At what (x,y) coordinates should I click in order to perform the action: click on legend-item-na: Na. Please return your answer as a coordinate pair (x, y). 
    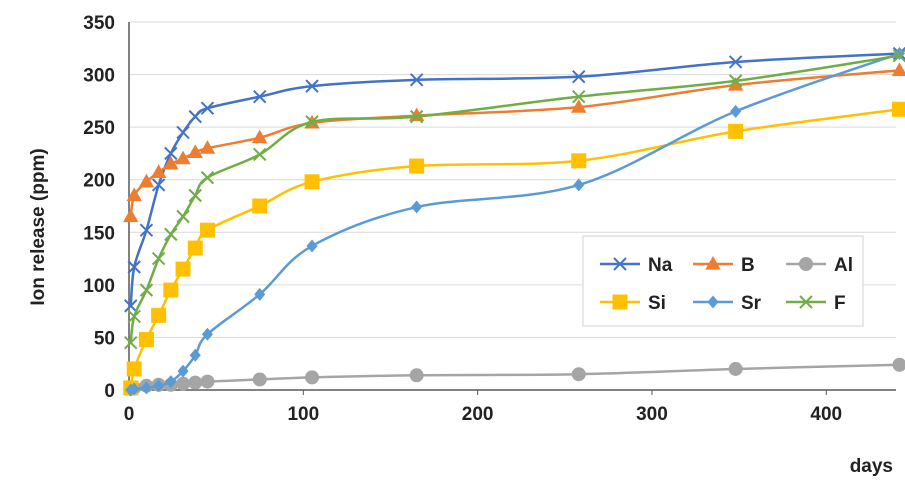
    Looking at the image, I should click on (636, 265).